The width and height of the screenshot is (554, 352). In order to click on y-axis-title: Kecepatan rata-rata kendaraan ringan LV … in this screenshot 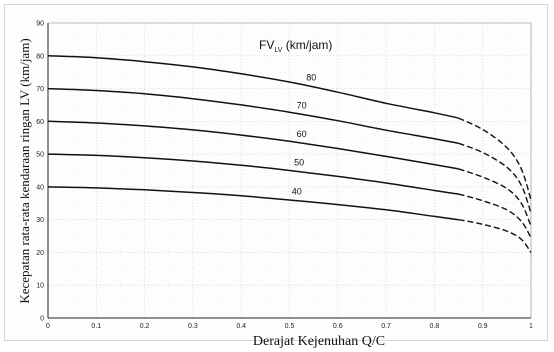, I will do `click(24, 170)`.